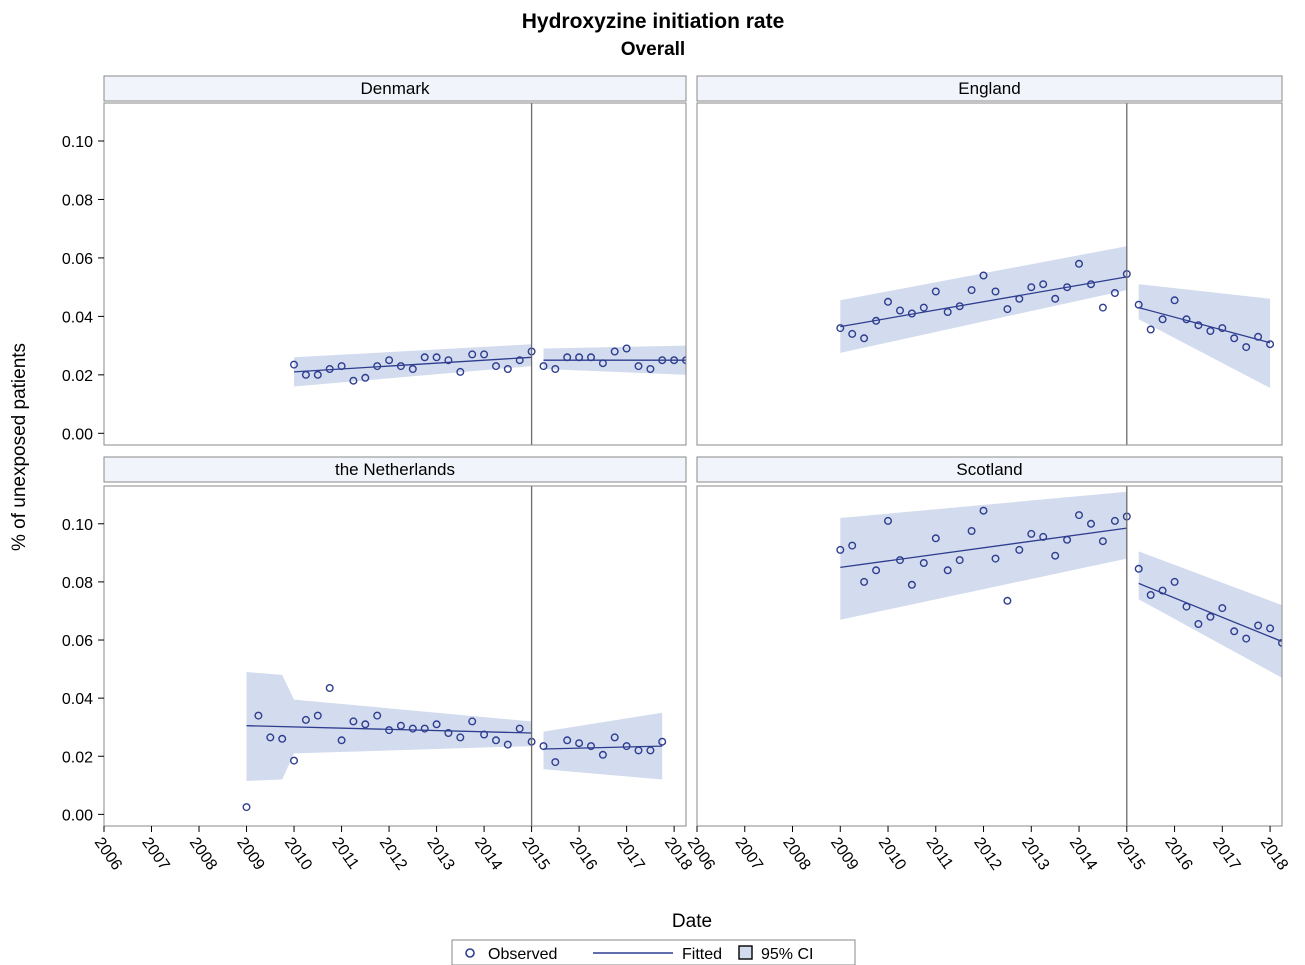 The height and width of the screenshot is (965, 1305). I want to click on legend-ci-swatch, so click(745, 952).